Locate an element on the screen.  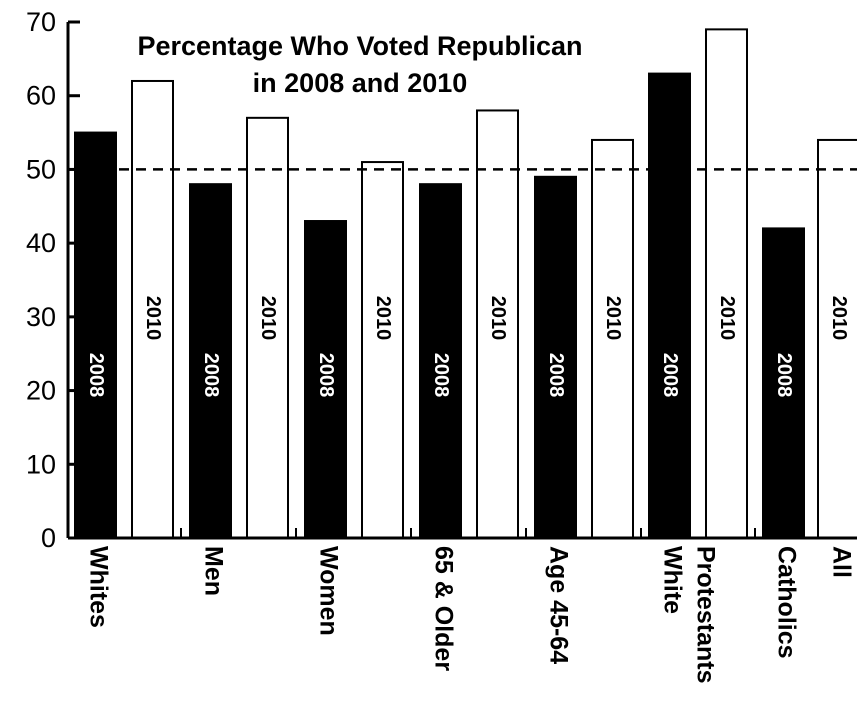
y-tick-label: 20 is located at coordinates (41, 391).